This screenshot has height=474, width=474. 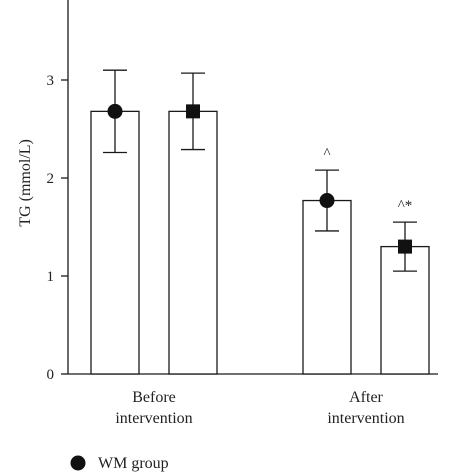 I want to click on x-category-label-line: After, so click(x=366, y=397).